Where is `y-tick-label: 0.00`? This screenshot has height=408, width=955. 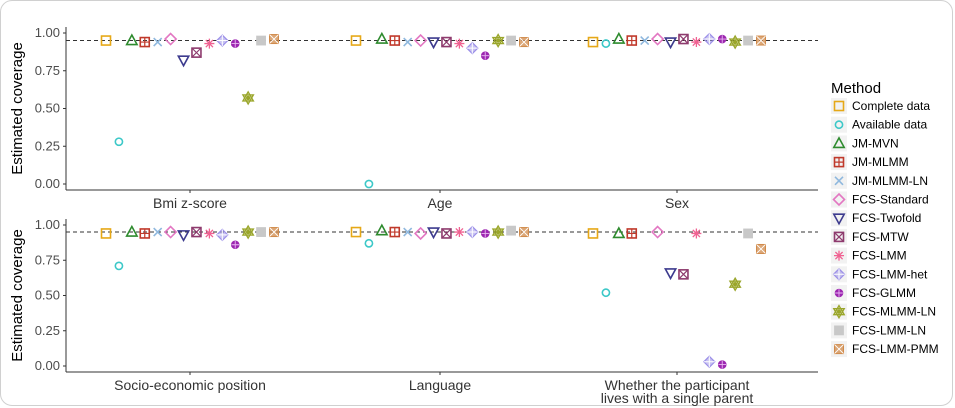 y-tick-label: 0.00 is located at coordinates (47, 365).